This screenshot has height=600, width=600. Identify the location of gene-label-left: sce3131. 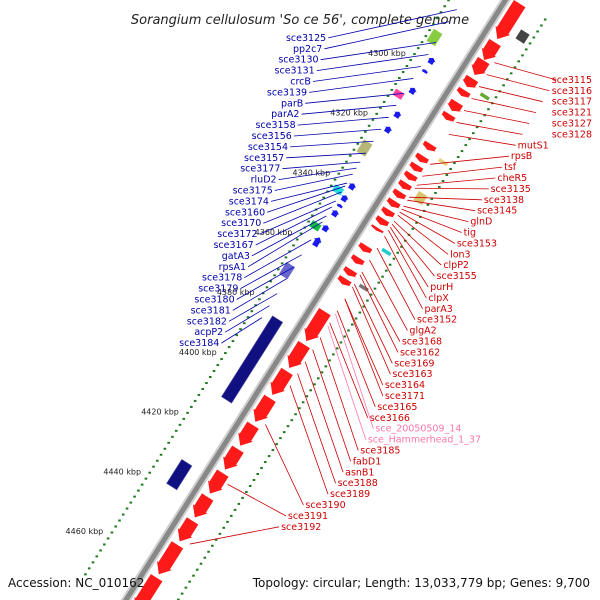
(295, 71).